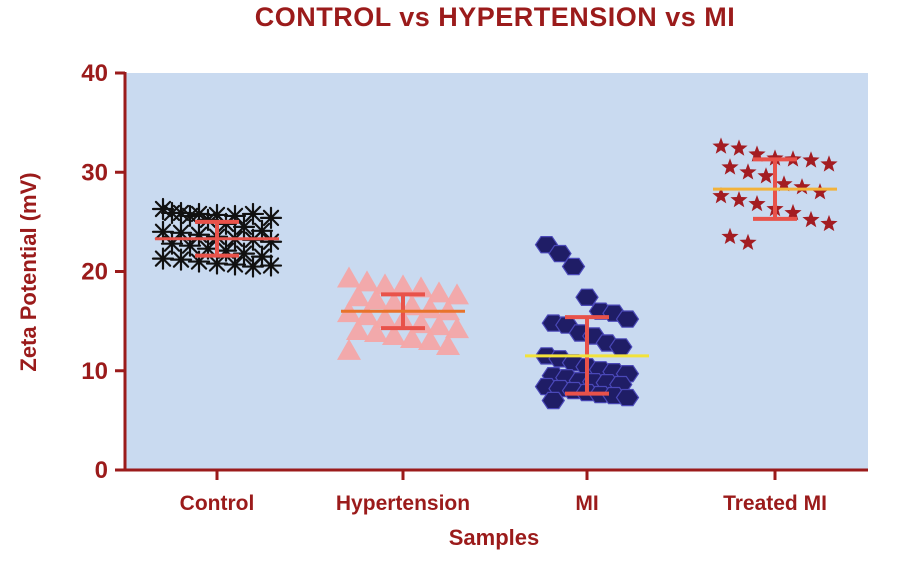 The height and width of the screenshot is (576, 900). Describe the element at coordinates (495, 17) in the screenshot. I see `chart-title: CONTROL vs HYPERTENSION vs MI` at that location.